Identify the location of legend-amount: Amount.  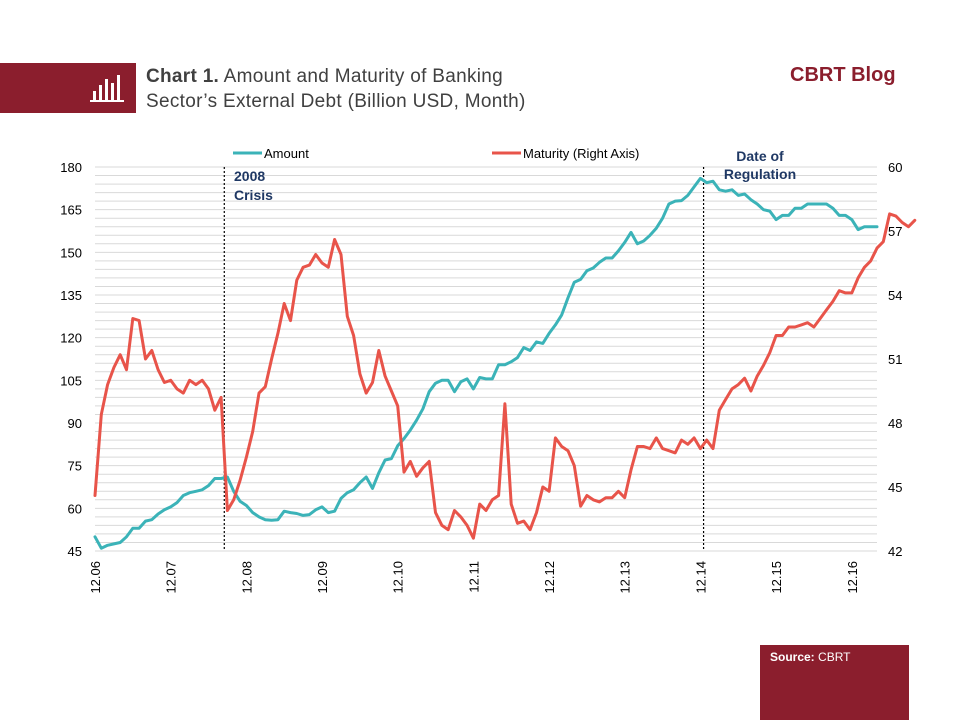
(271, 153).